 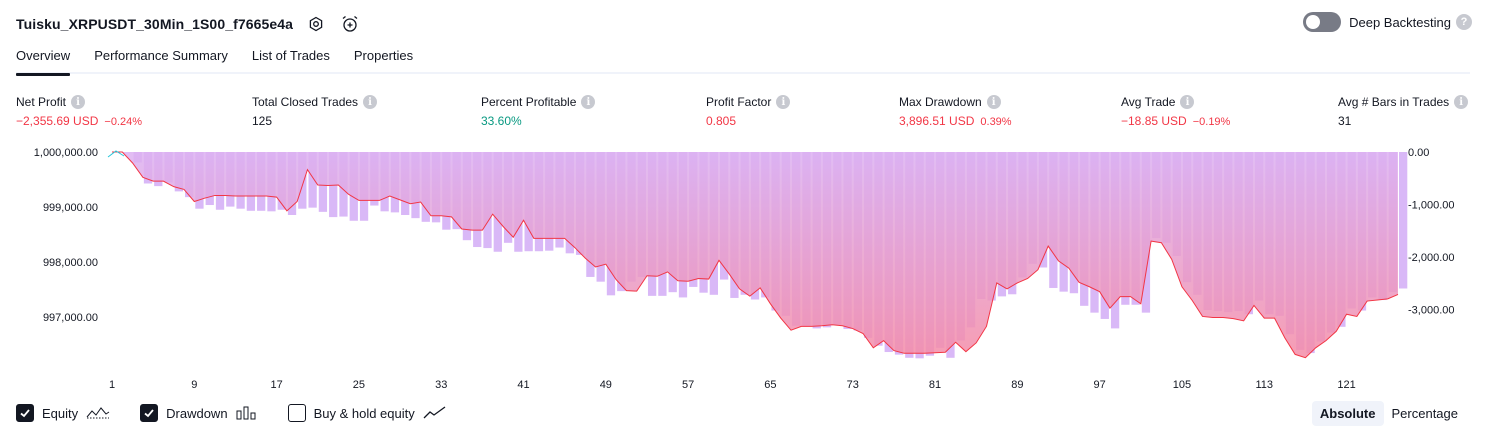 I want to click on x-axis-tick: 65, so click(x=770, y=385).